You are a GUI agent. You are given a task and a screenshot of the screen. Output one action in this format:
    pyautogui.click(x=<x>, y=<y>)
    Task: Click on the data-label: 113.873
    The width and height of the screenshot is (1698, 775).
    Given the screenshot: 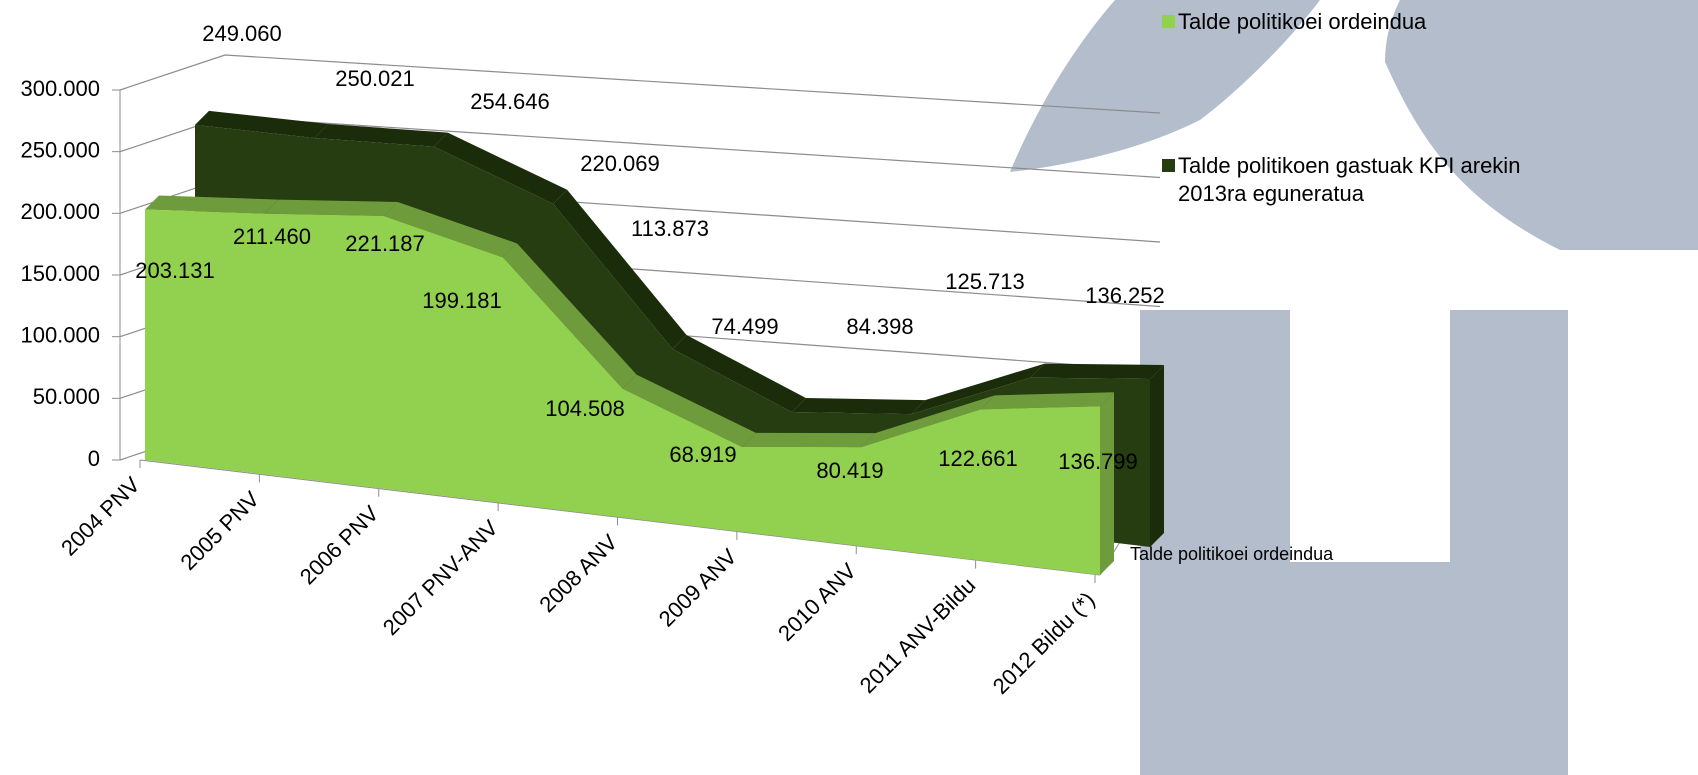 What is the action you would take?
    pyautogui.click(x=670, y=228)
    